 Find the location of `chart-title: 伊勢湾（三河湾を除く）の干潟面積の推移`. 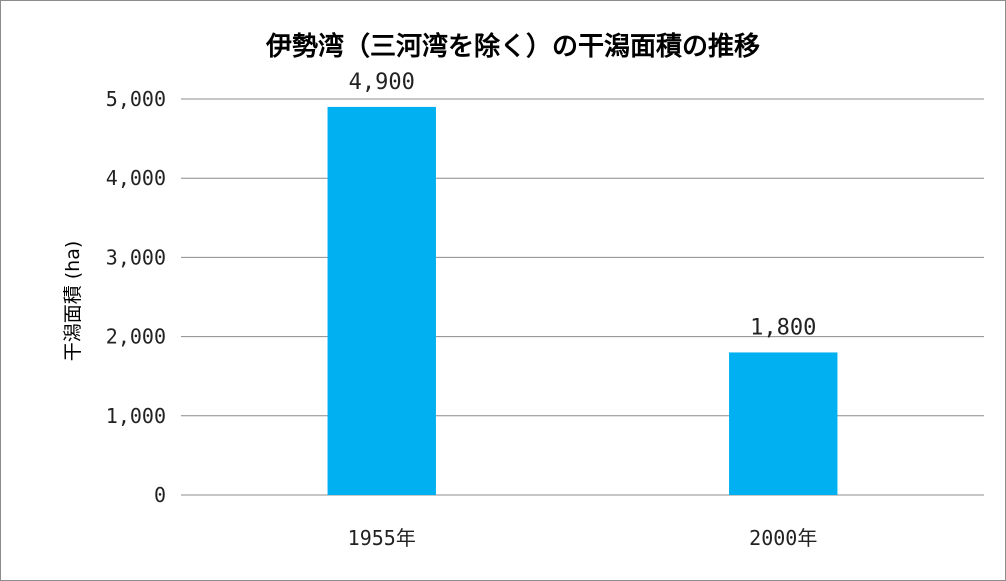

chart-title: 伊勢湾（三河湾を除く）の干潟面積の推移 is located at coordinates (512, 46).